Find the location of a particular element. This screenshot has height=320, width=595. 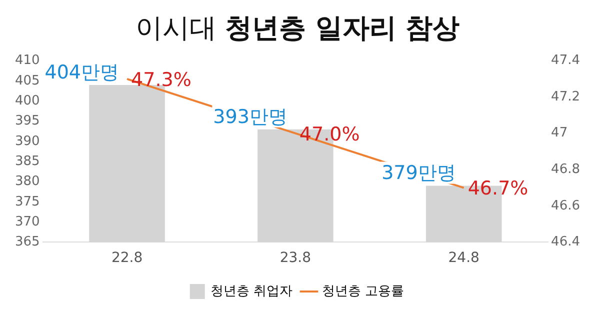

y2-tick-label: 47.4 is located at coordinates (565, 60).